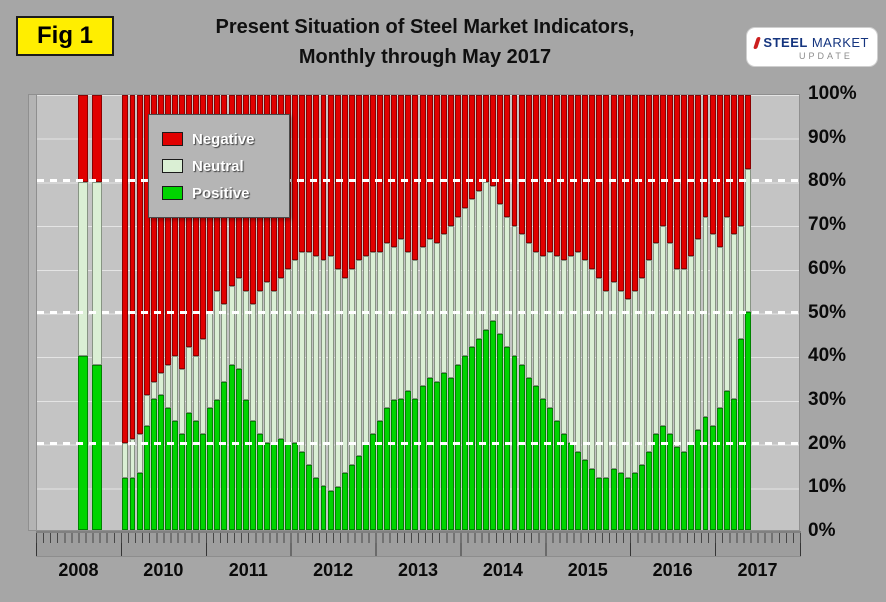 The height and width of the screenshot is (602, 886). Describe the element at coordinates (585, 312) in the screenshot. I see `bar-2015-m6` at that location.